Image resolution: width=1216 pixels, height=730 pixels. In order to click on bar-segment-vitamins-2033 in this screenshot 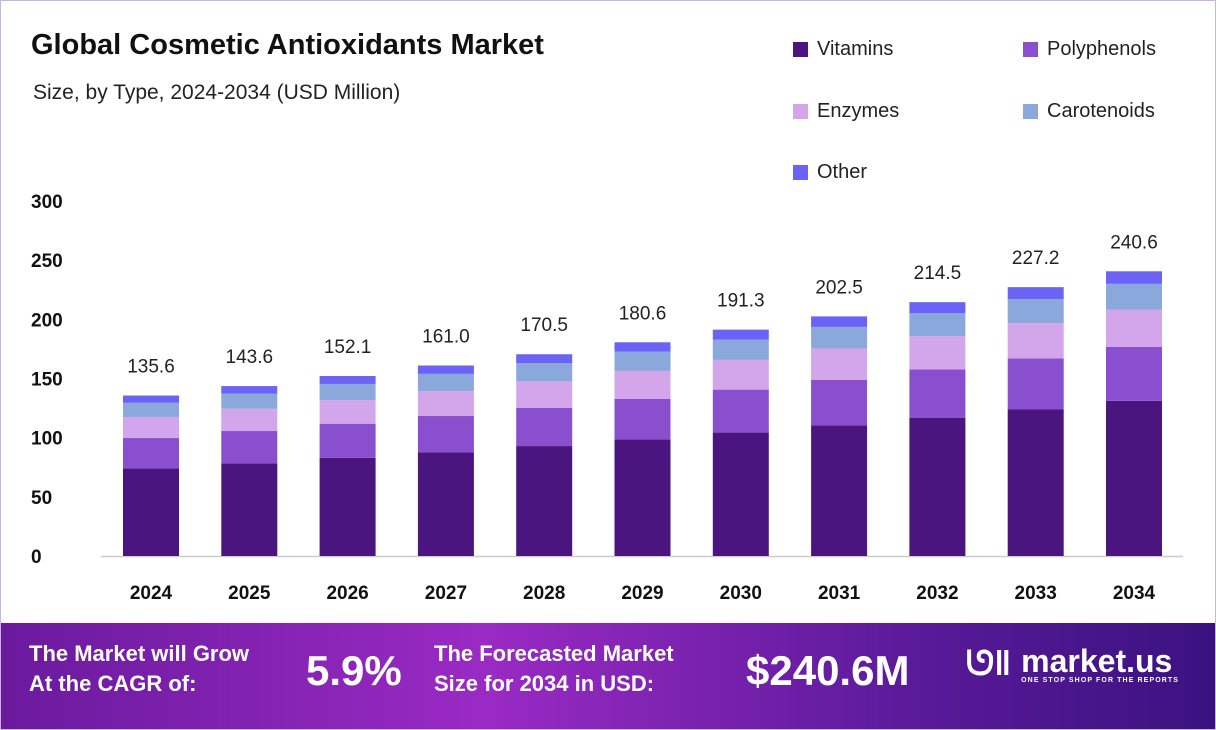, I will do `click(1035, 482)`.